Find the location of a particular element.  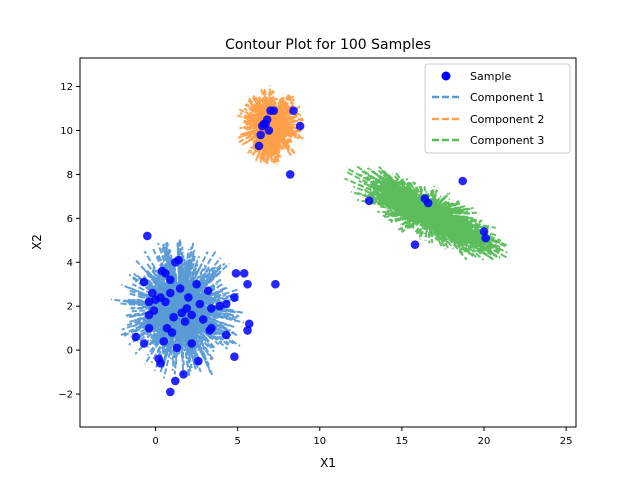

x-axis-label: X1 is located at coordinates (328, 463).